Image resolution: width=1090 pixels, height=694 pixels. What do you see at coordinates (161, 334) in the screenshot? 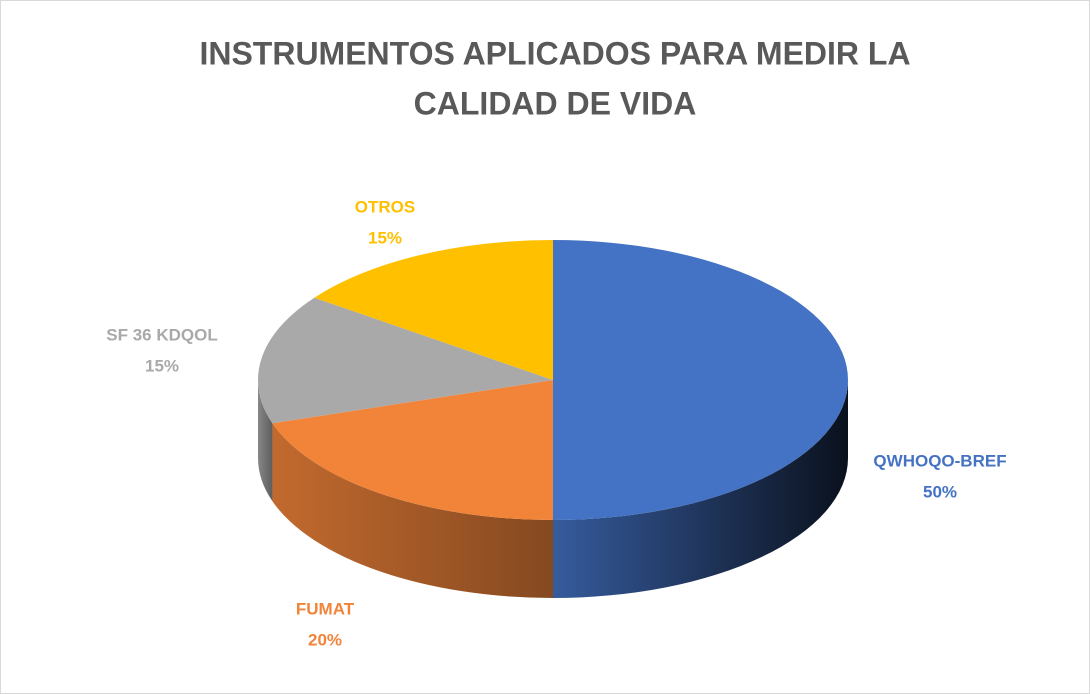
I see `data-label-name: SF 36 KDQOL` at bounding box center [161, 334].